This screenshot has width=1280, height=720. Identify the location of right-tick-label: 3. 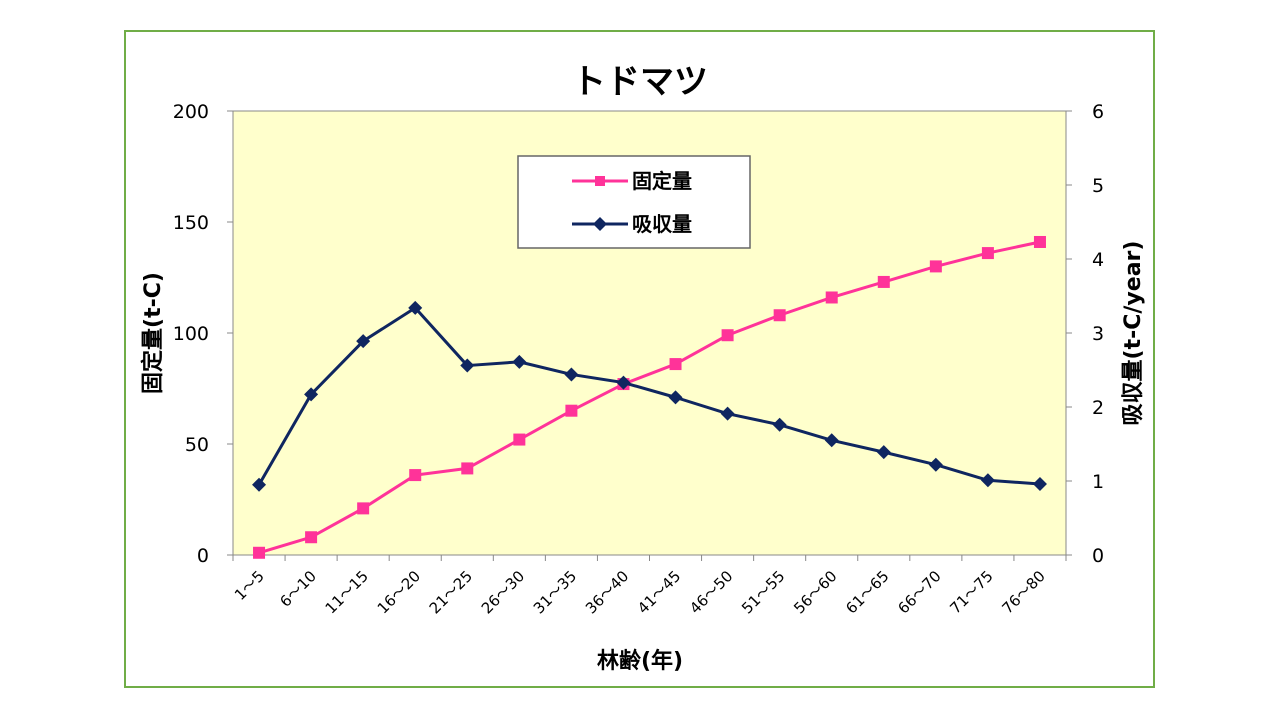
(1098, 334).